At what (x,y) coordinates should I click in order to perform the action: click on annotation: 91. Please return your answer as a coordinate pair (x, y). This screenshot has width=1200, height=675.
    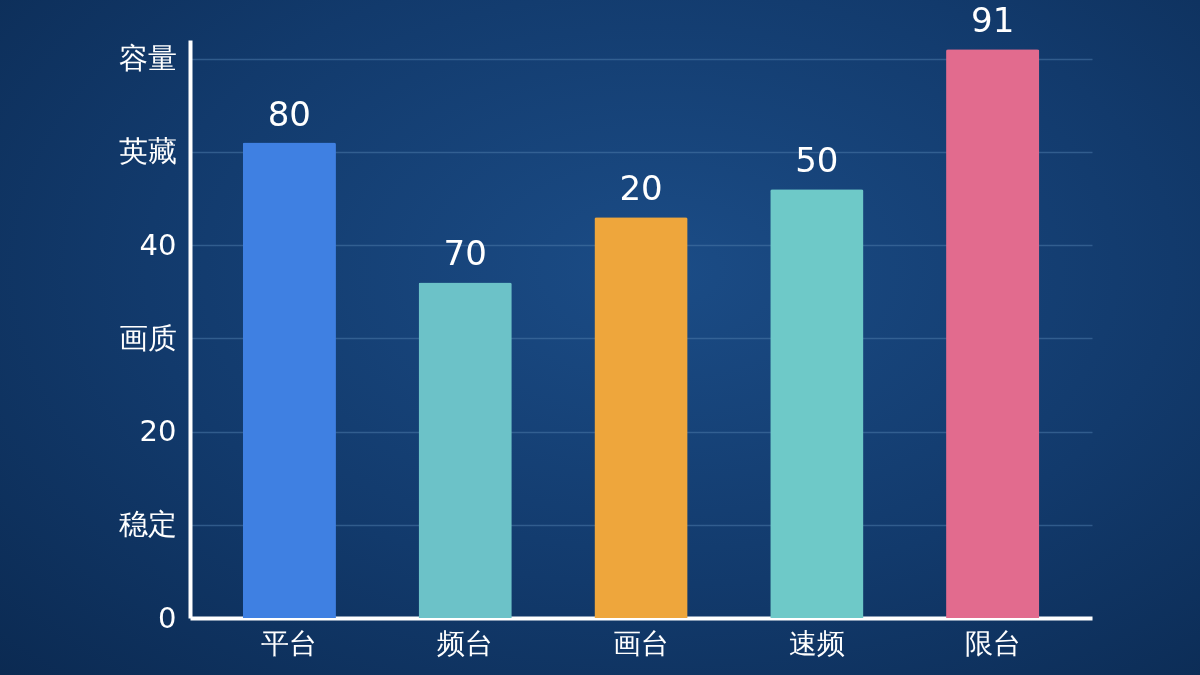
    Looking at the image, I should click on (993, 20).